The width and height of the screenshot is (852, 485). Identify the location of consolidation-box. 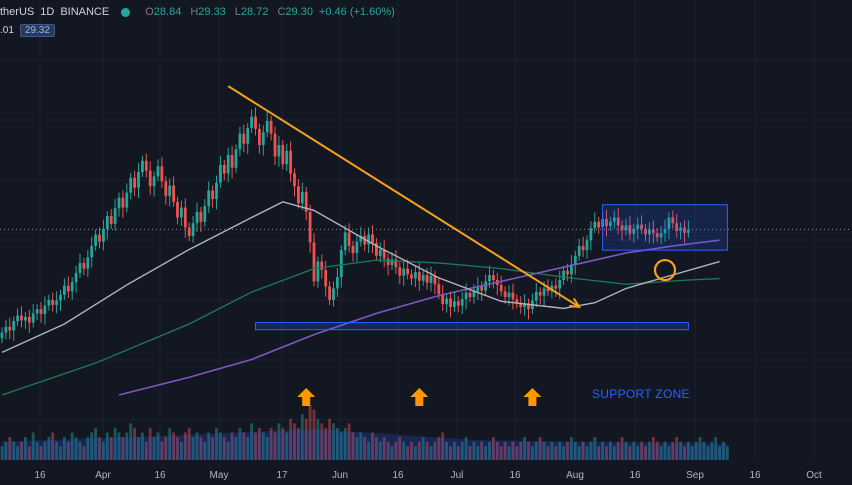
(665, 227).